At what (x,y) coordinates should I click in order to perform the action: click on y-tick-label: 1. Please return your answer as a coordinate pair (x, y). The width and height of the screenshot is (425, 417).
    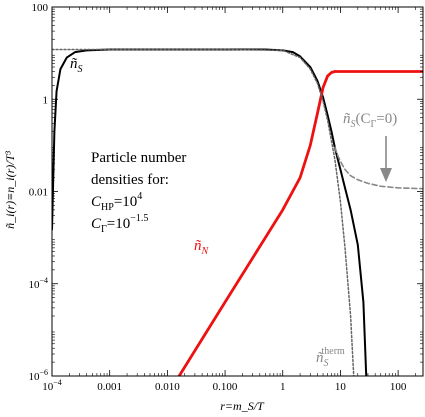
    Looking at the image, I should click on (46, 100).